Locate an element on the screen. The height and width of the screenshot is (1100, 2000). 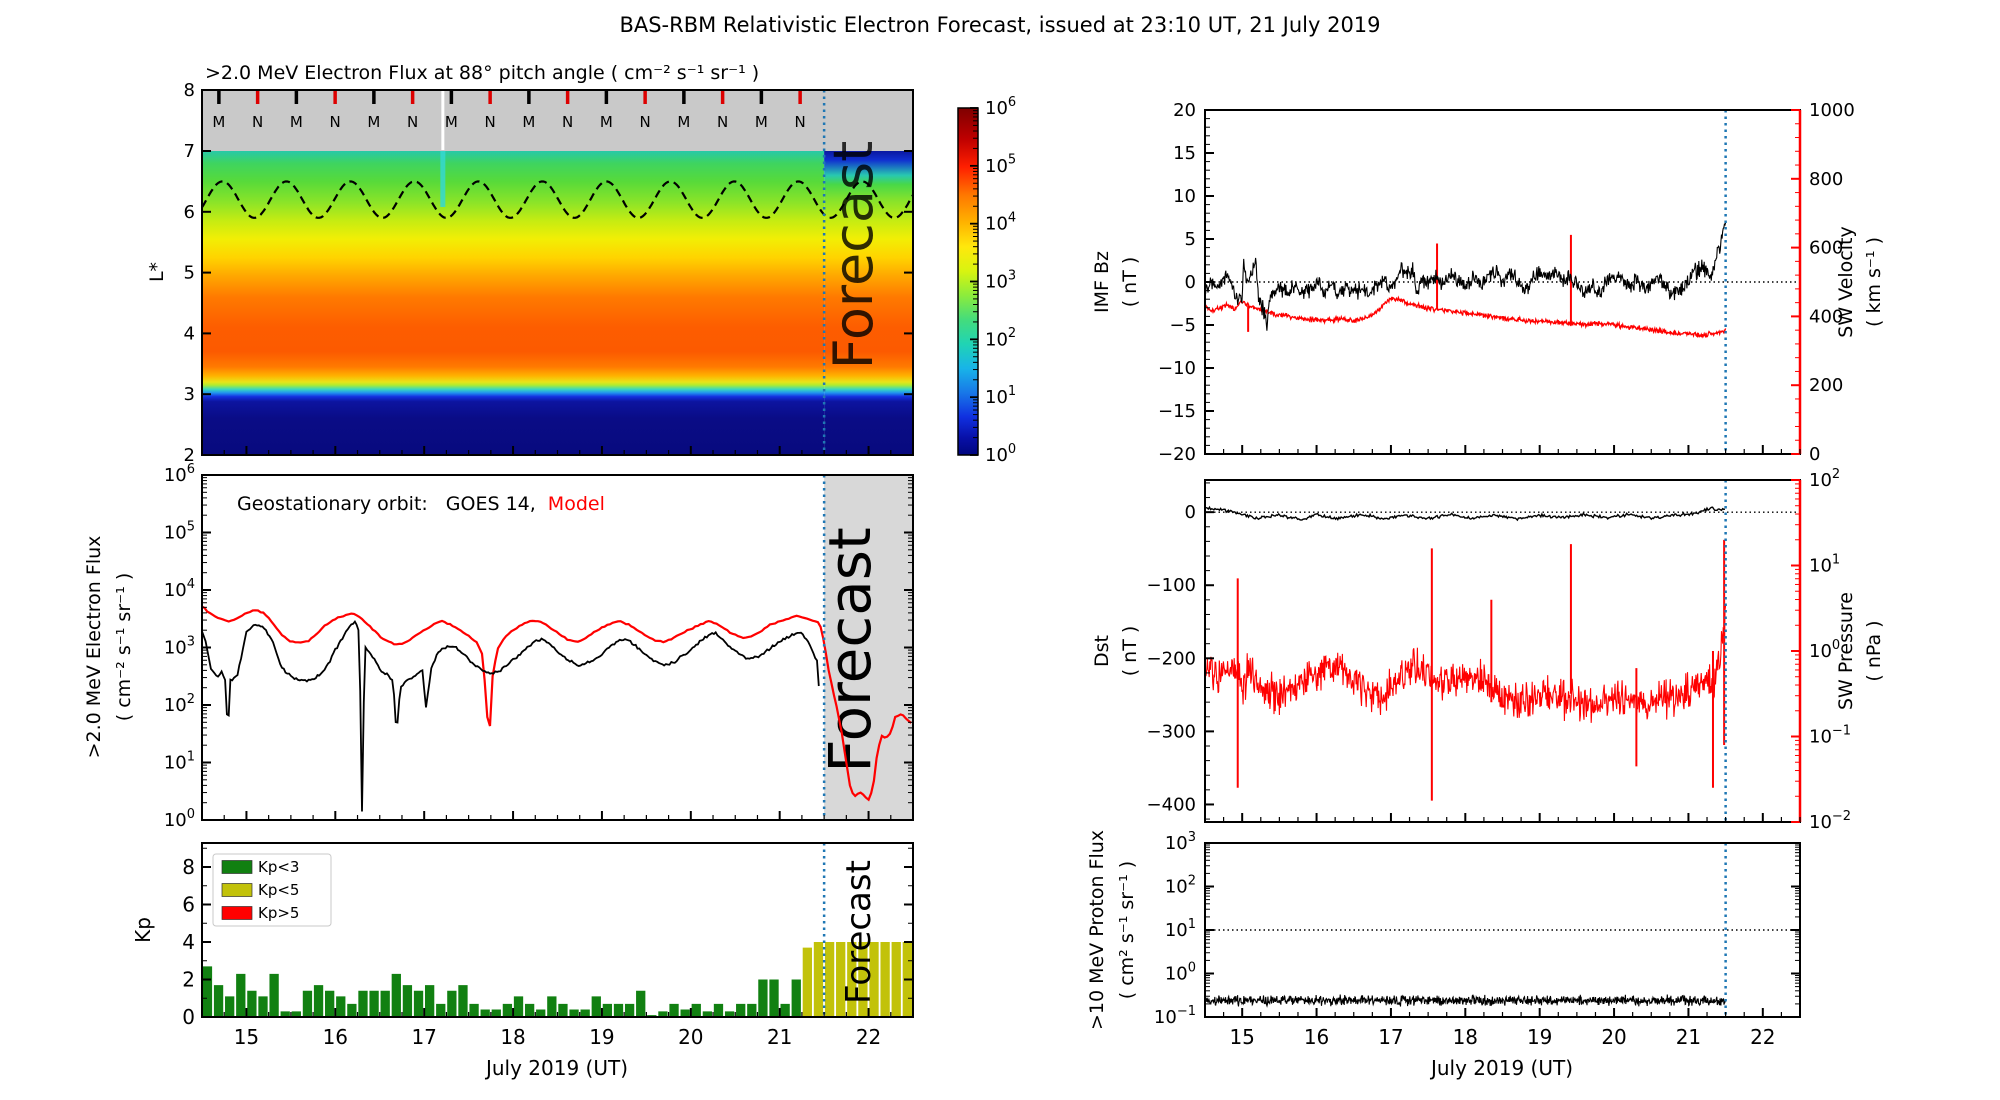
tick-label: 22 is located at coordinates (868, 1037).